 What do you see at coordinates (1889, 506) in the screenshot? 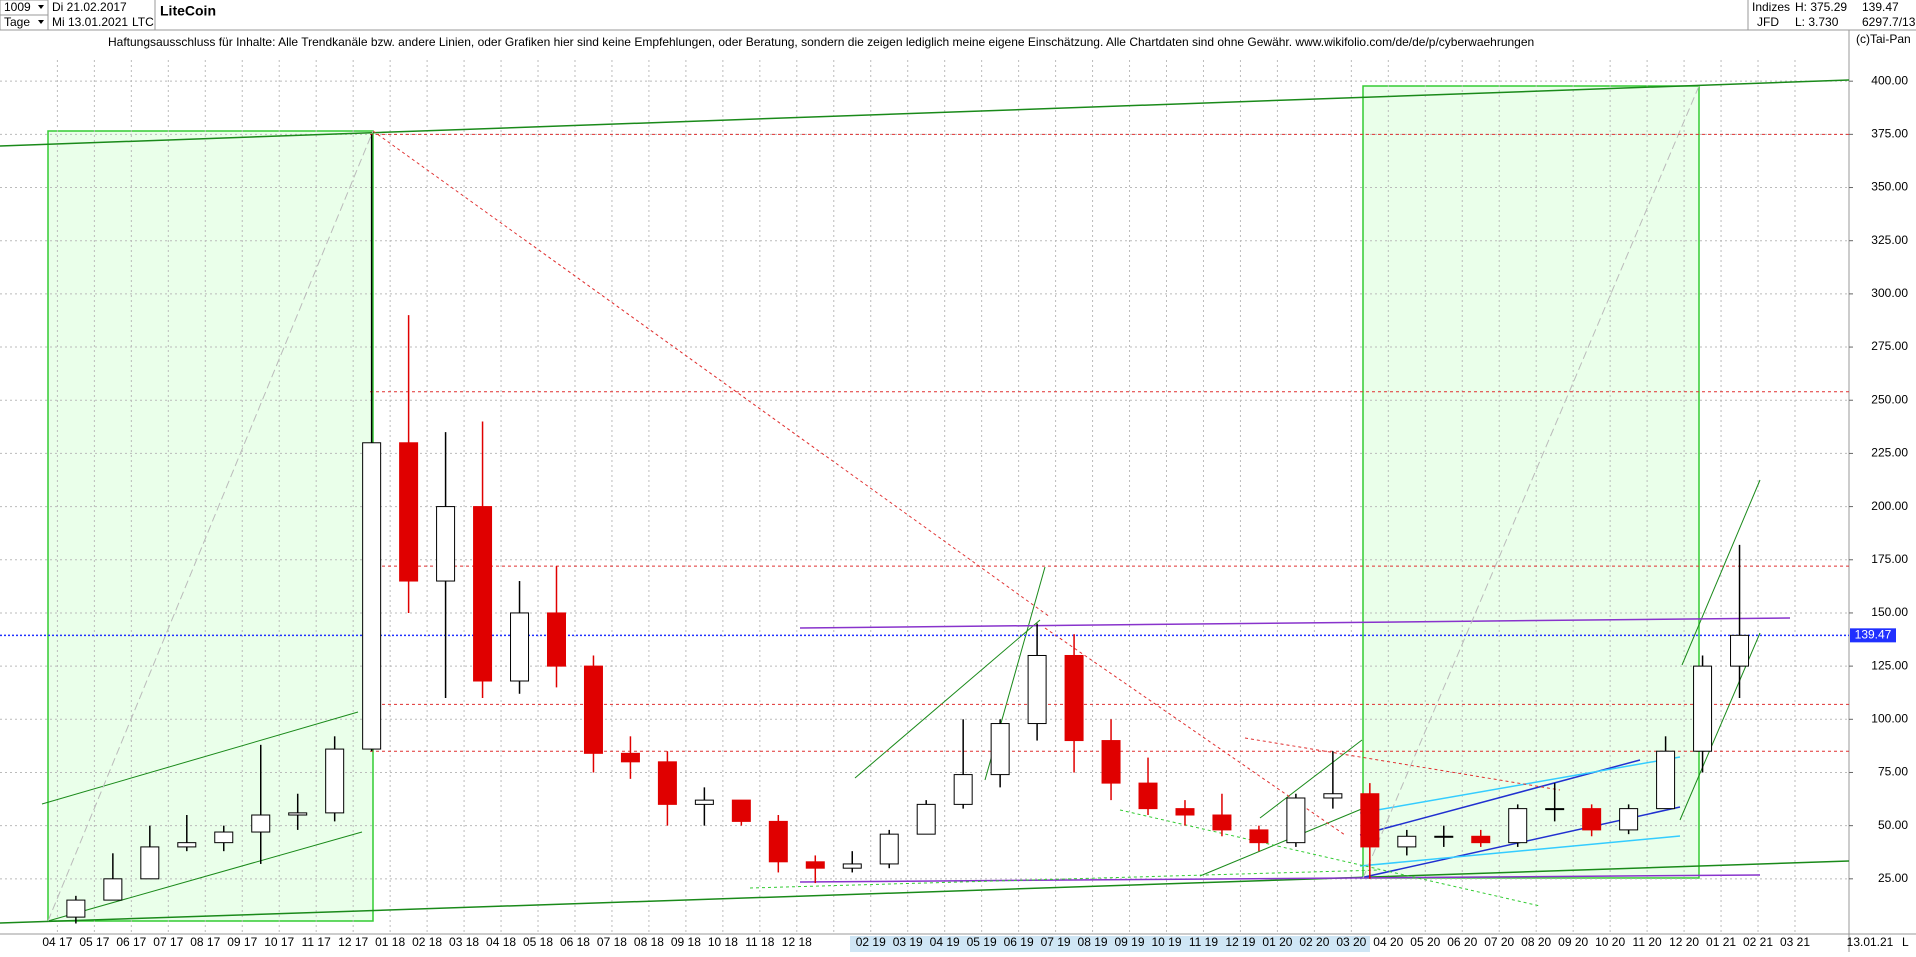
I see `y-tick-label: 200.00` at bounding box center [1889, 506].